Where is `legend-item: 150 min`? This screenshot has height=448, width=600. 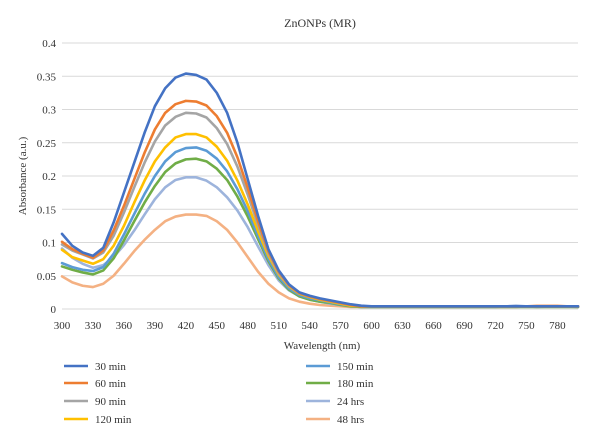 legend-item: 150 min is located at coordinates (340, 367).